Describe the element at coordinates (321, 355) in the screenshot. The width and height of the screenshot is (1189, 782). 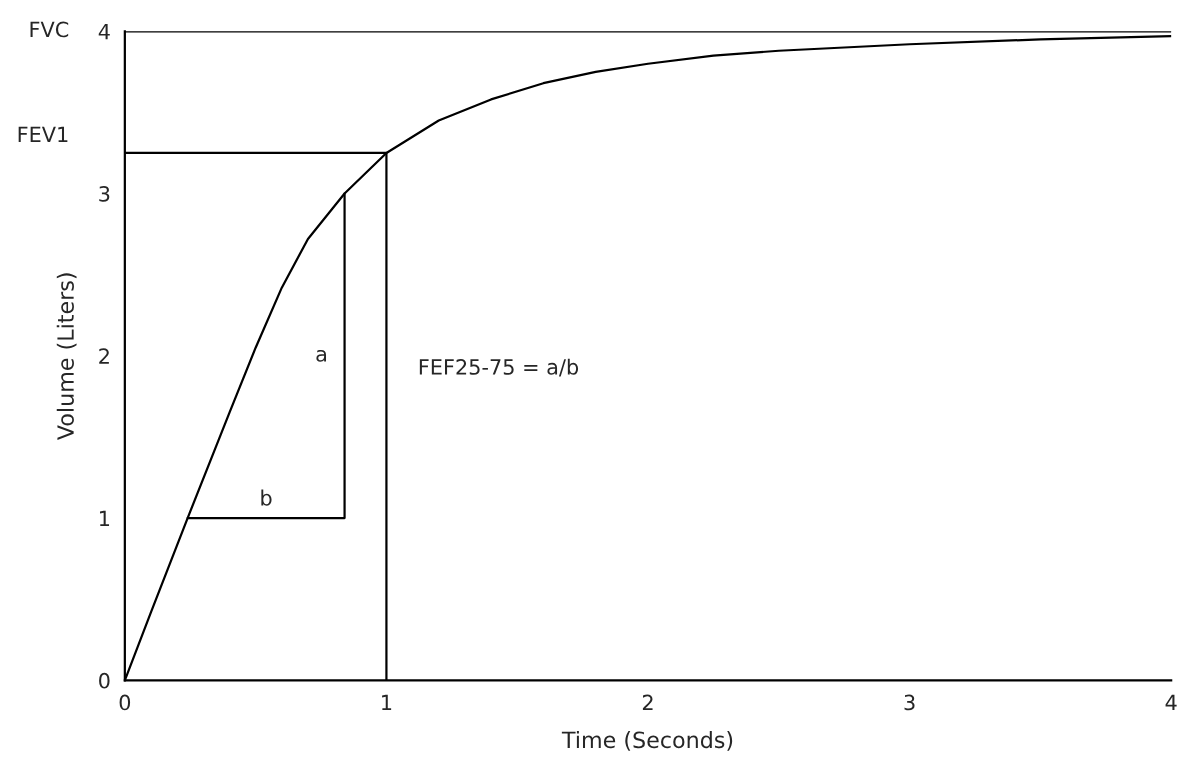
I see `annotation: a` at that location.